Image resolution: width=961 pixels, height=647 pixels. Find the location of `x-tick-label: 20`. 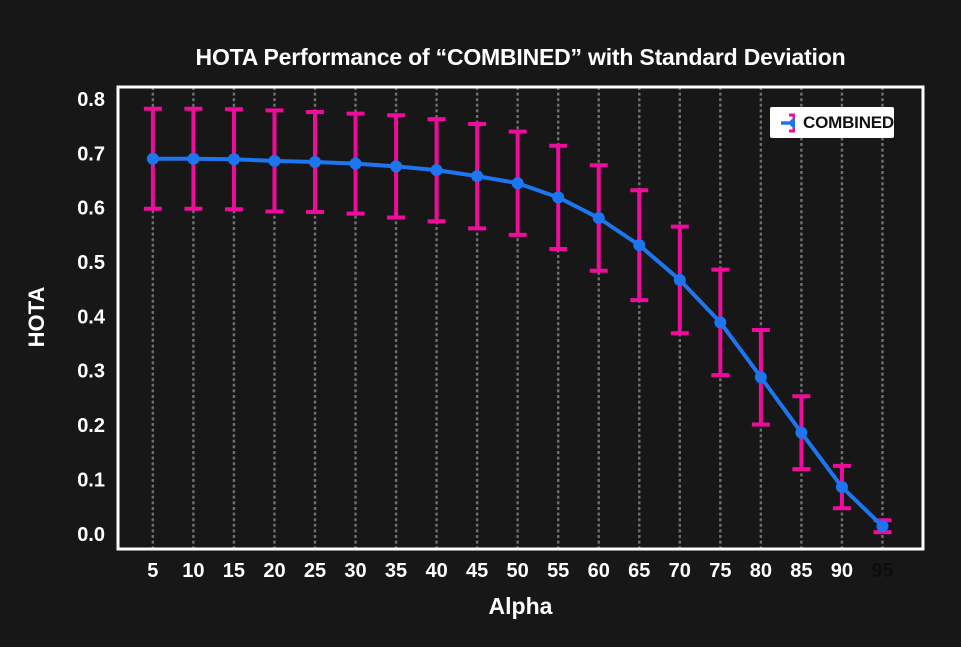

x-tick-label: 20 is located at coordinates (274, 571).